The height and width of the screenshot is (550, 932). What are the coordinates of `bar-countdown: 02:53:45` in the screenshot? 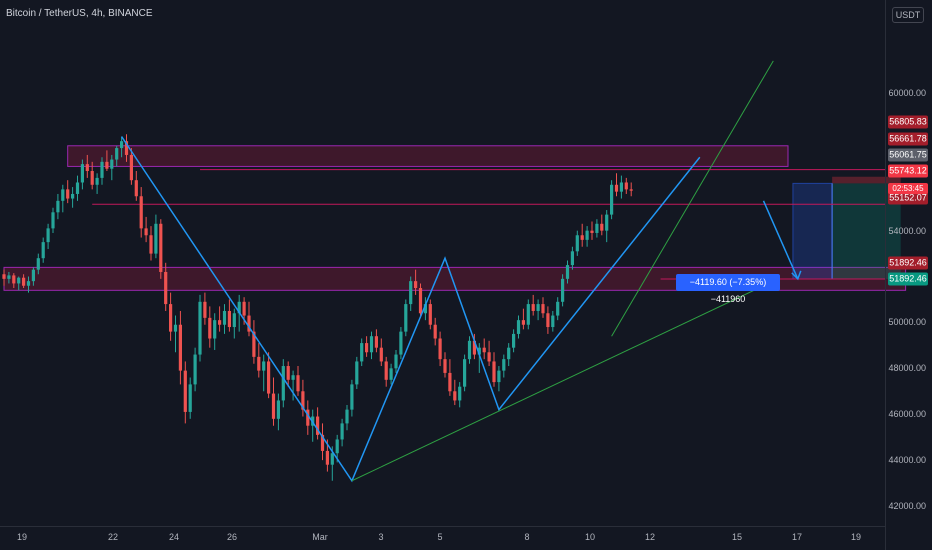 It's located at (908, 188).